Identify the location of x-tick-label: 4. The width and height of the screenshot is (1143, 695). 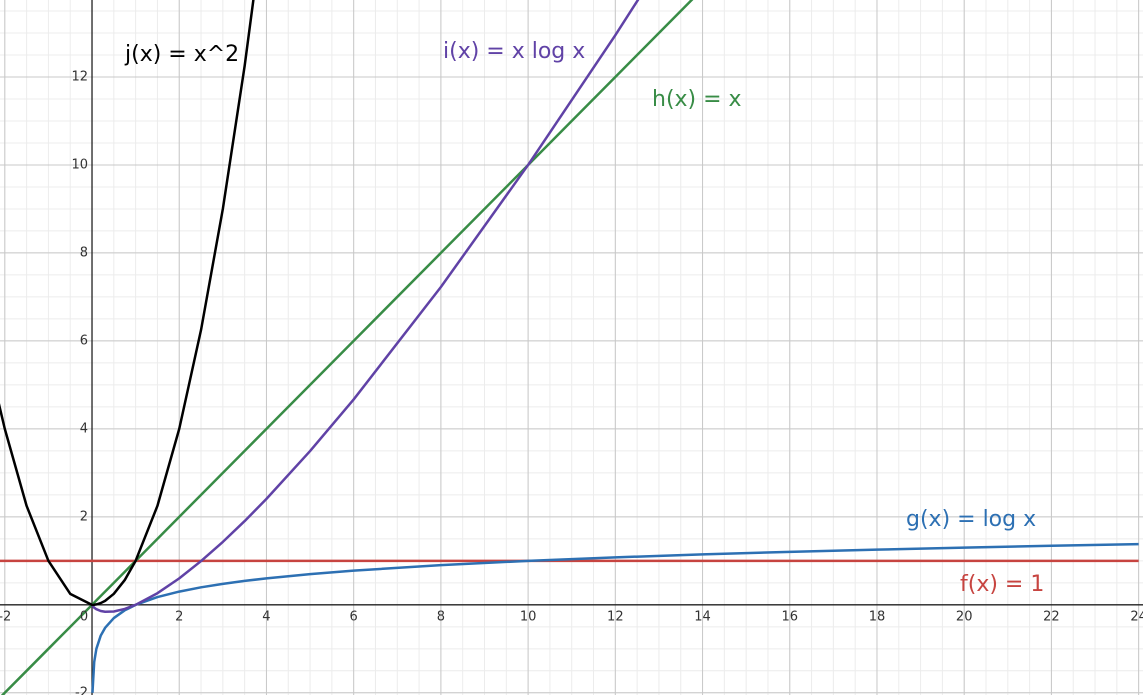
(266, 616).